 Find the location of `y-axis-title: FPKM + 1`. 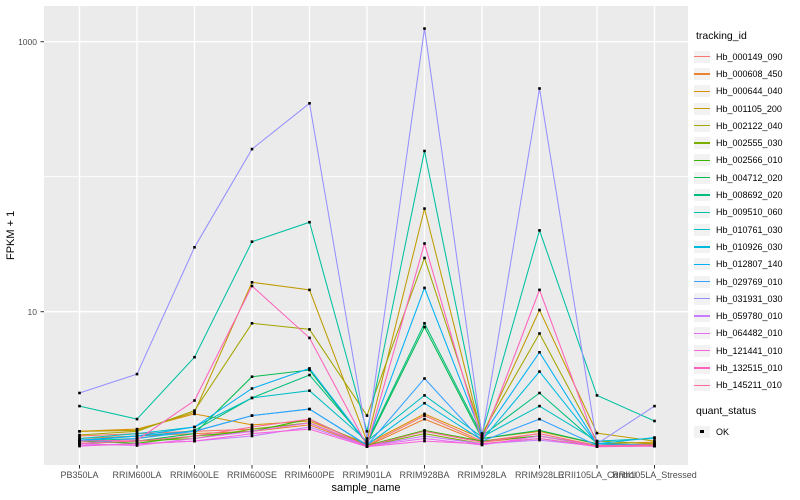

y-axis-title: FPKM + 1 is located at coordinates (11, 235).